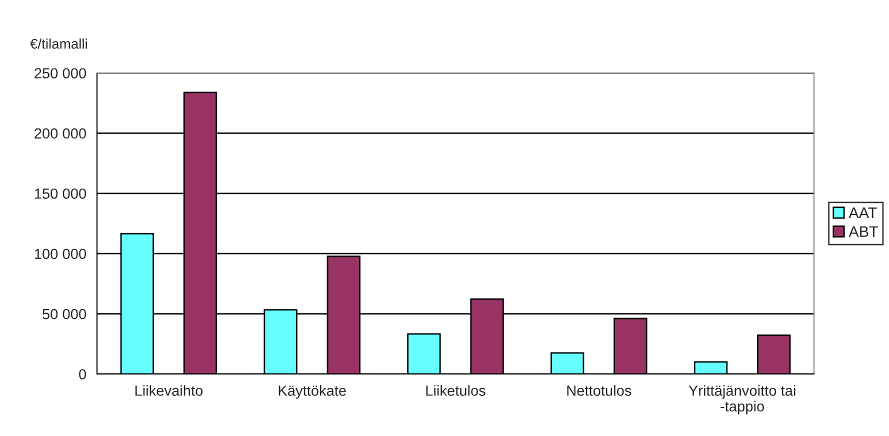  What do you see at coordinates (82, 374) in the screenshot?
I see `y-tick-label: 0` at bounding box center [82, 374].